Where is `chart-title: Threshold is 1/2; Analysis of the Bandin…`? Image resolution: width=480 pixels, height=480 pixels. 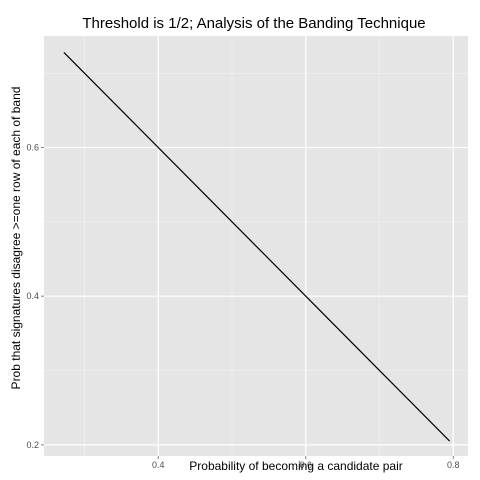
chart-title: Threshold is 1/2; Analysis of the Bandin… is located at coordinates (253, 23).